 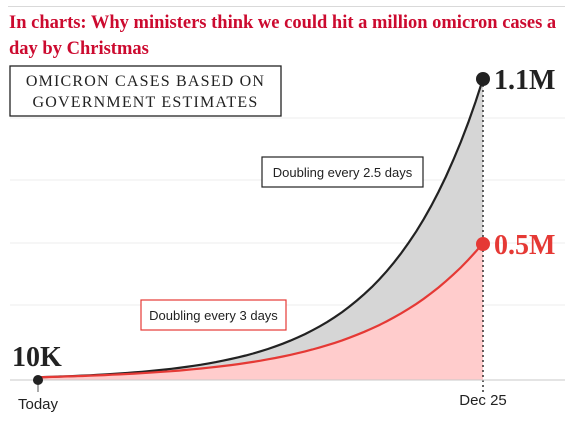 I want to click on label-box-doubling-3-days, so click(x=213, y=315).